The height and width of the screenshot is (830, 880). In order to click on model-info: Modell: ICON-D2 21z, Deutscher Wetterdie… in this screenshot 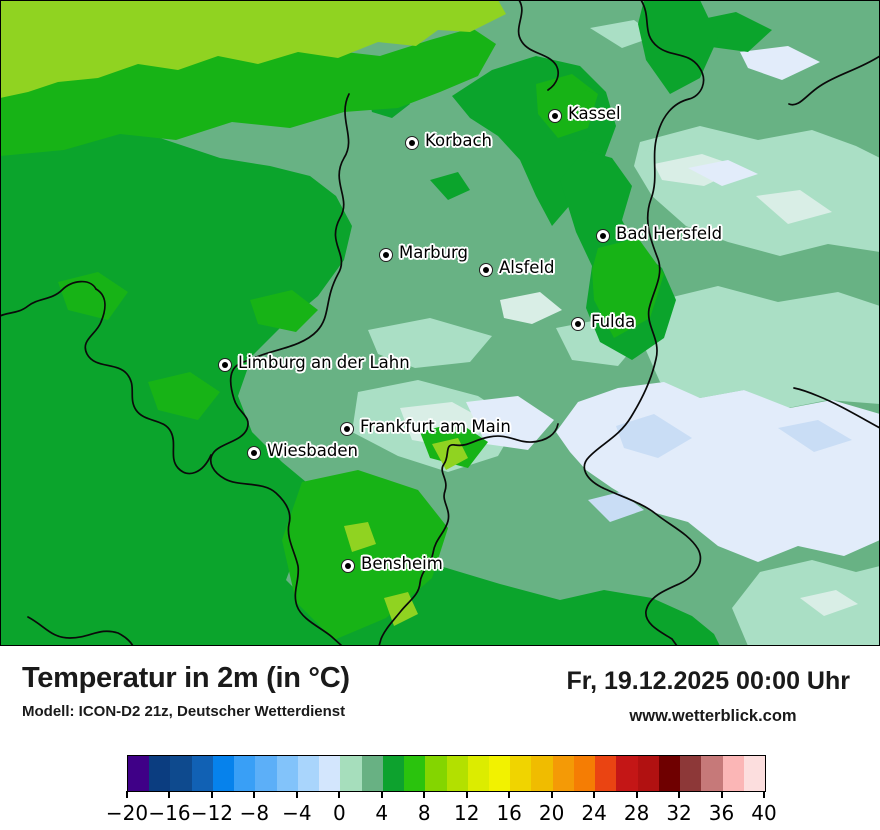, I will do `click(184, 711)`.